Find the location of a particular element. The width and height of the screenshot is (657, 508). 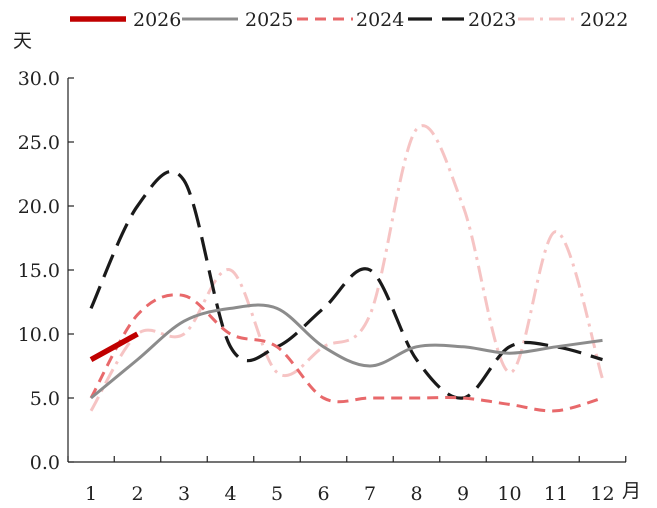

legend-label: 2022 is located at coordinates (604, 20).